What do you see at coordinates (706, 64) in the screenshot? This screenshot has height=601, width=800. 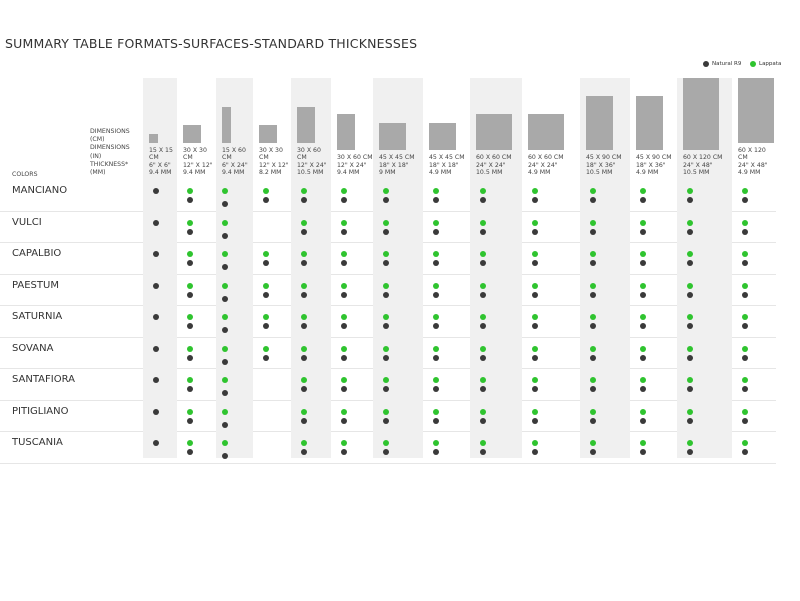 I see `legend-dot` at bounding box center [706, 64].